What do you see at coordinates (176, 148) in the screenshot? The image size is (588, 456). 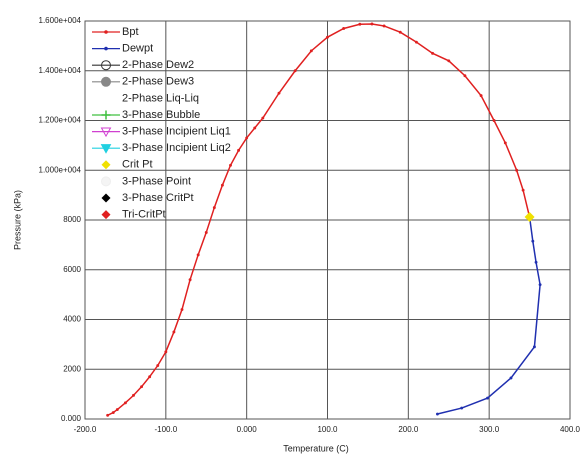 I see `legend-label: 3-Phase Incipient Liq2` at bounding box center [176, 148].